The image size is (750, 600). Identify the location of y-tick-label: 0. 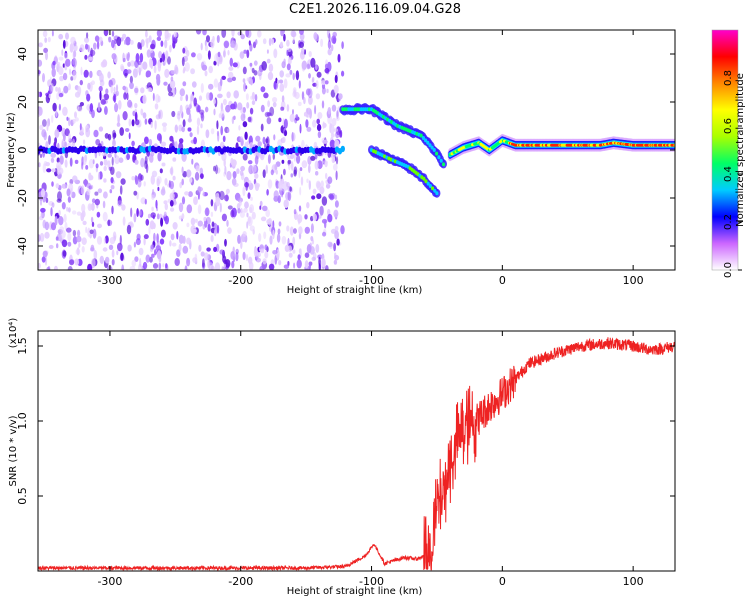
(22, 150).